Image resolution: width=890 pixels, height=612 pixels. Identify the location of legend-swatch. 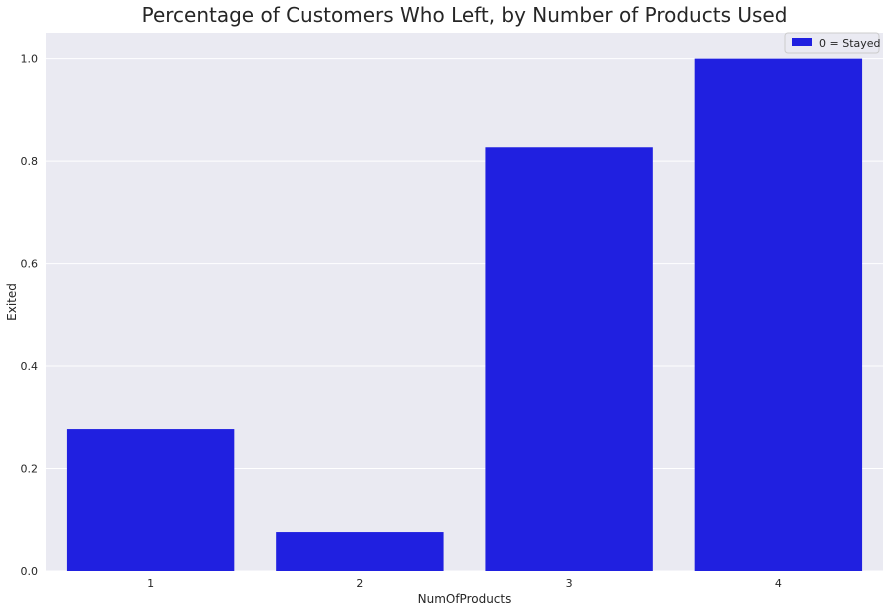
(802, 42).